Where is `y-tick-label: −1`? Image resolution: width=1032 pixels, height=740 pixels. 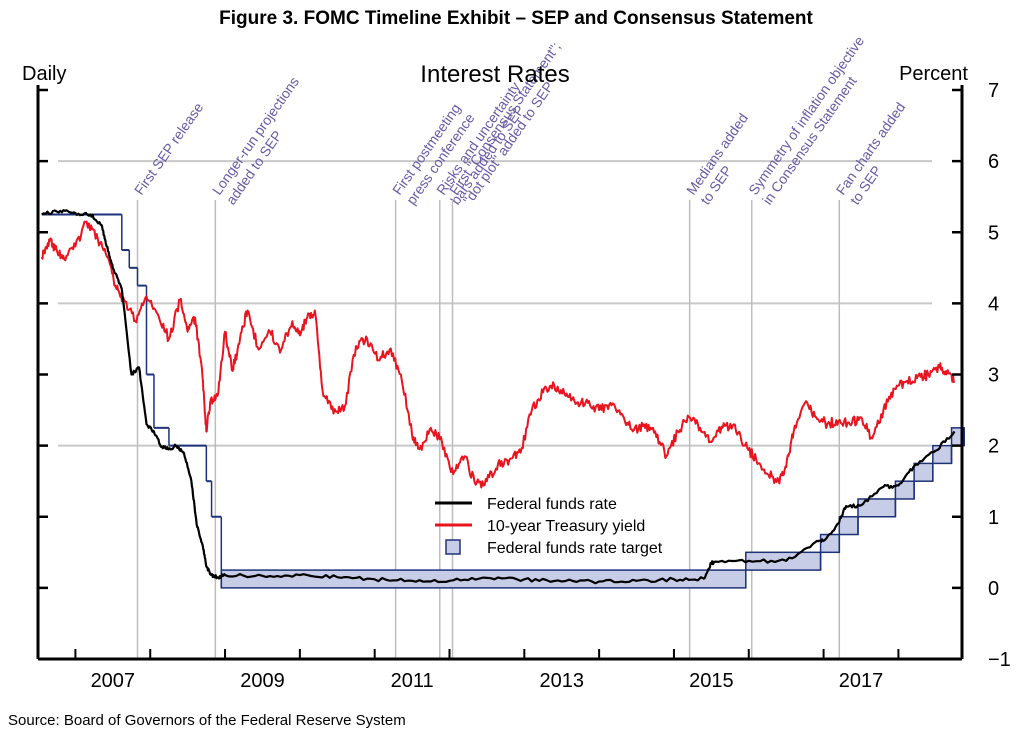
y-tick-label: −1 is located at coordinates (999, 660).